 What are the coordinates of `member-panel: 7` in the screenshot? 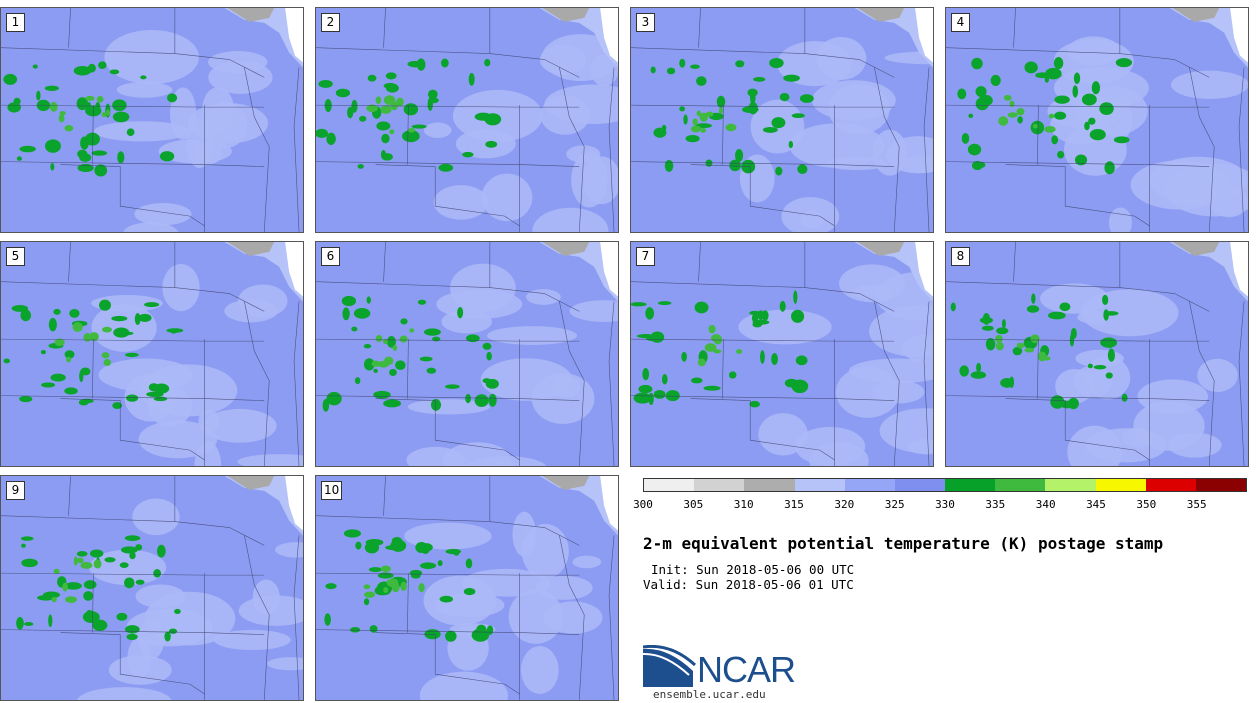 It's located at (782, 354).